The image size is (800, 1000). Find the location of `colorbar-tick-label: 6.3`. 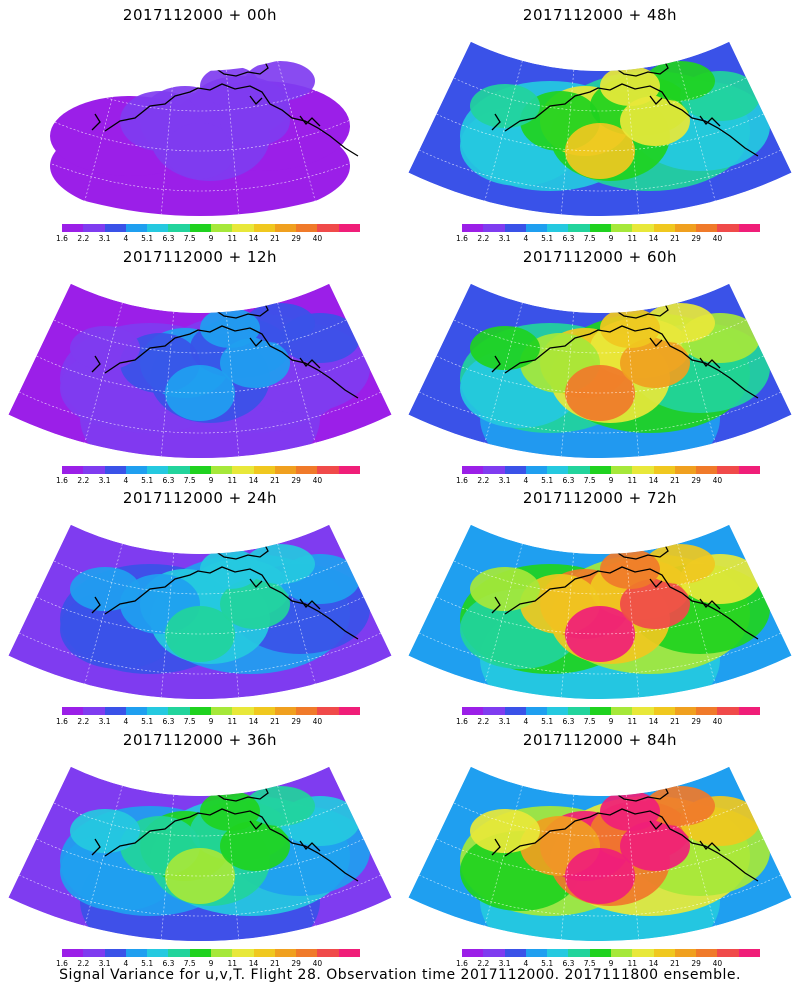

colorbar-tick-label: 6.3 is located at coordinates (168, 963).